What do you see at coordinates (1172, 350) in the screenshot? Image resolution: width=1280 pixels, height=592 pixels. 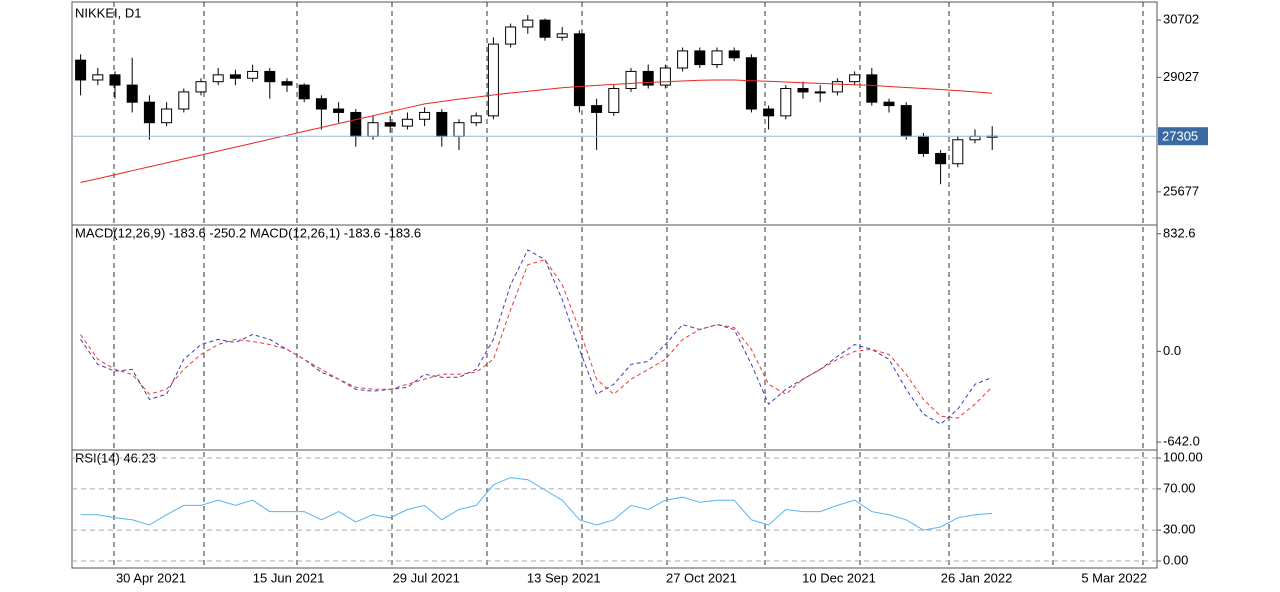 I see `y-tick-label: 0.0` at bounding box center [1172, 350].